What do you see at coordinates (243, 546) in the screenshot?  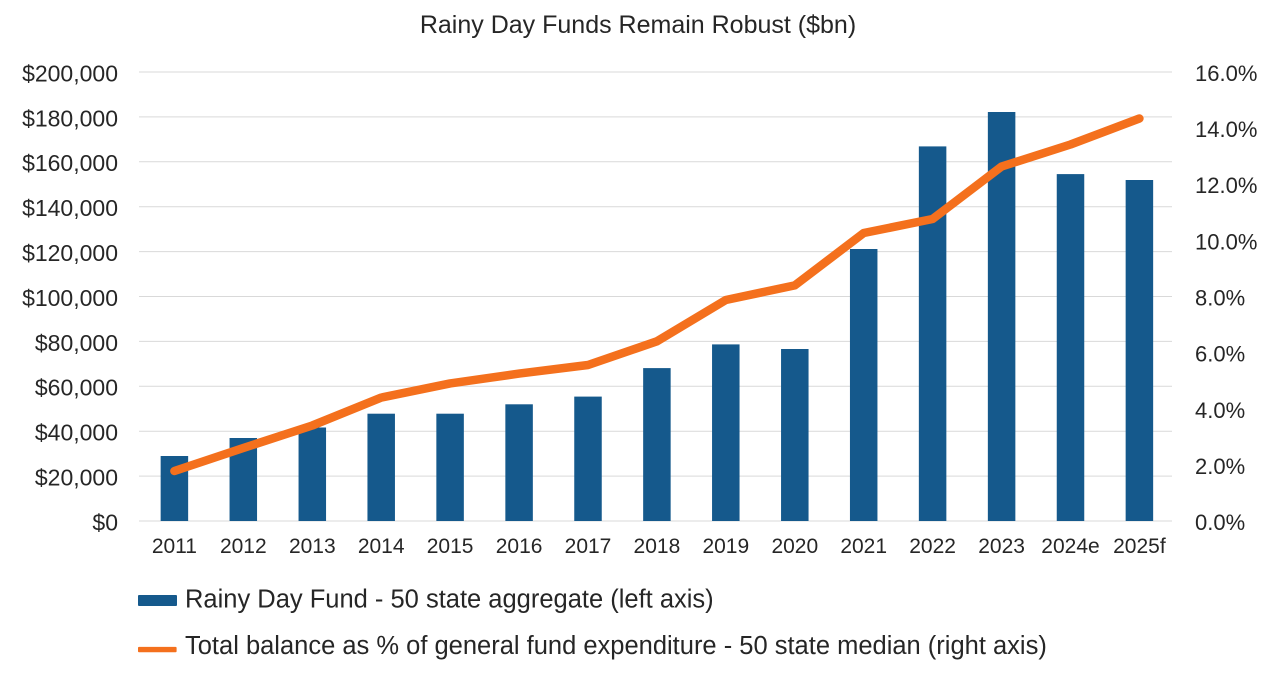 I see `svg-text: 2012` at bounding box center [243, 546].